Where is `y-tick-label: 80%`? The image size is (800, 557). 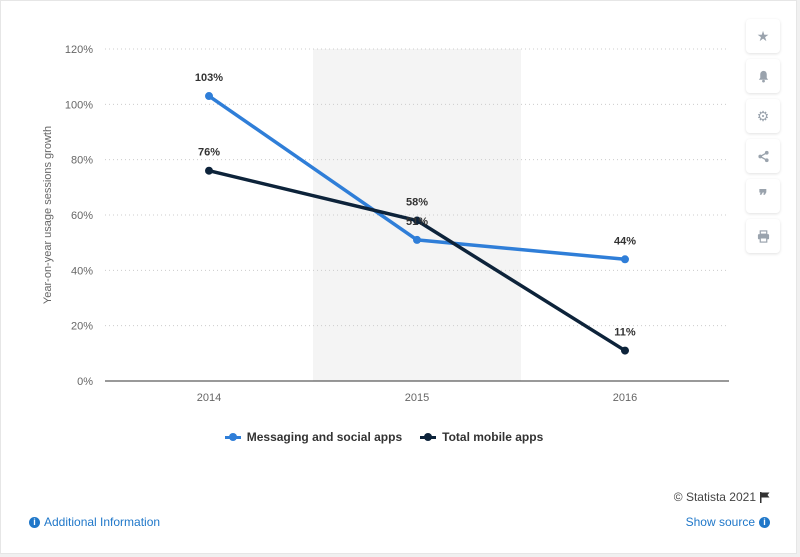 y-tick-label: 80% is located at coordinates (82, 161).